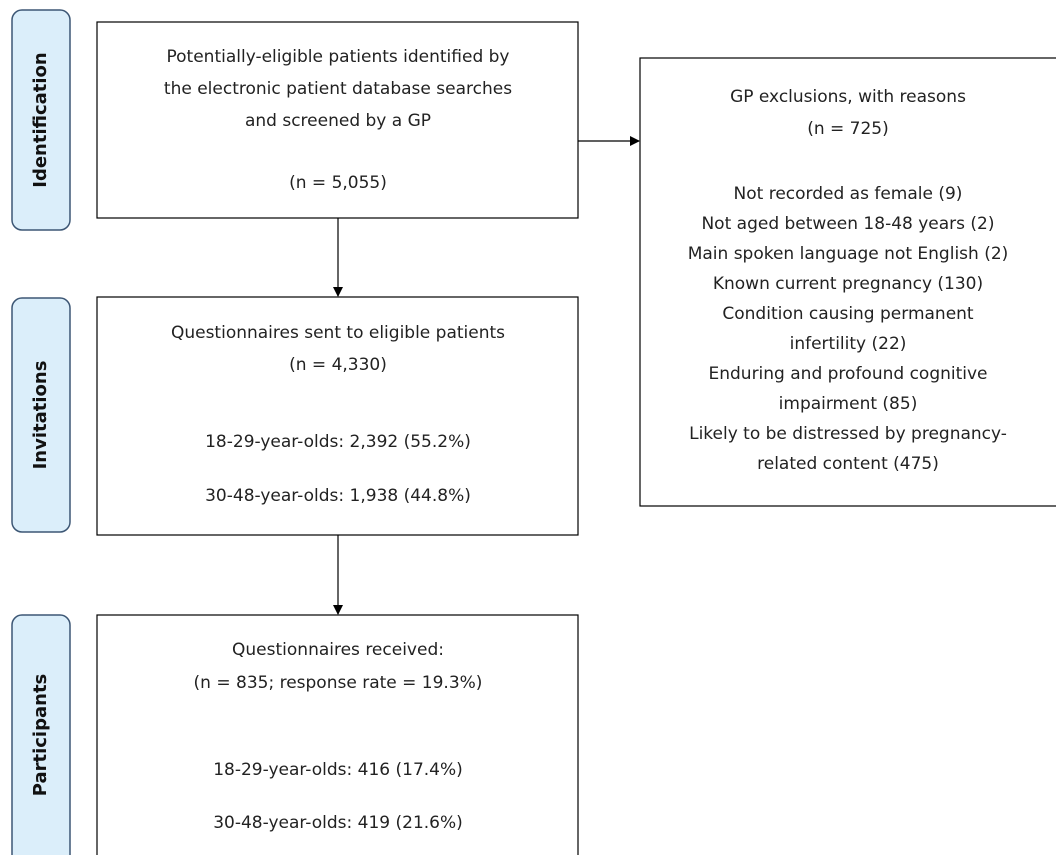 Image resolution: width=1056 pixels, height=855 pixels. What do you see at coordinates (848, 344) in the screenshot?
I see `exclusion-text: infertility (22)` at bounding box center [848, 344].